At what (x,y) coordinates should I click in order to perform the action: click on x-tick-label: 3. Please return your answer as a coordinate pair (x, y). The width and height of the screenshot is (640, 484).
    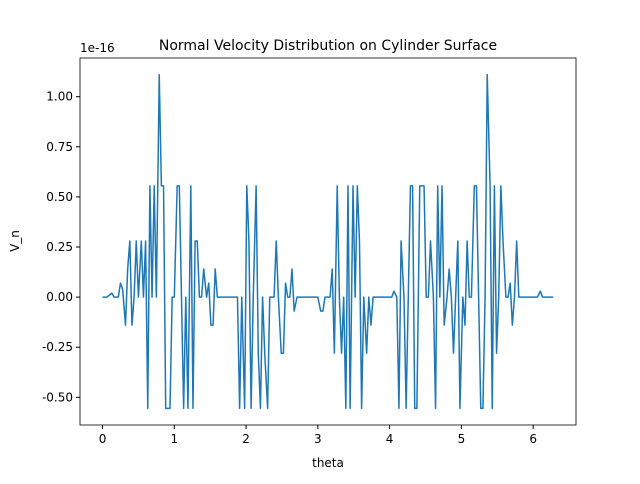
    Looking at the image, I should click on (318, 439).